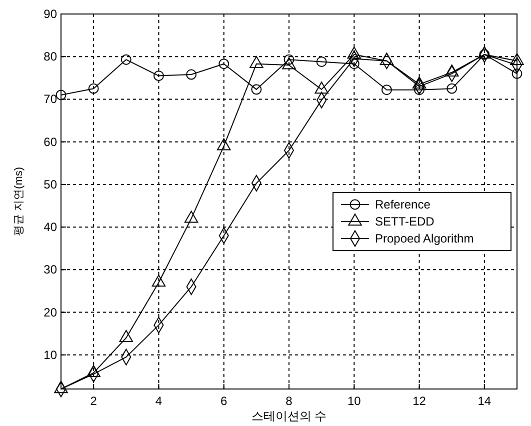  Describe the element at coordinates (405, 221) in the screenshot. I see `legend-label: SETT-EDD` at that location.